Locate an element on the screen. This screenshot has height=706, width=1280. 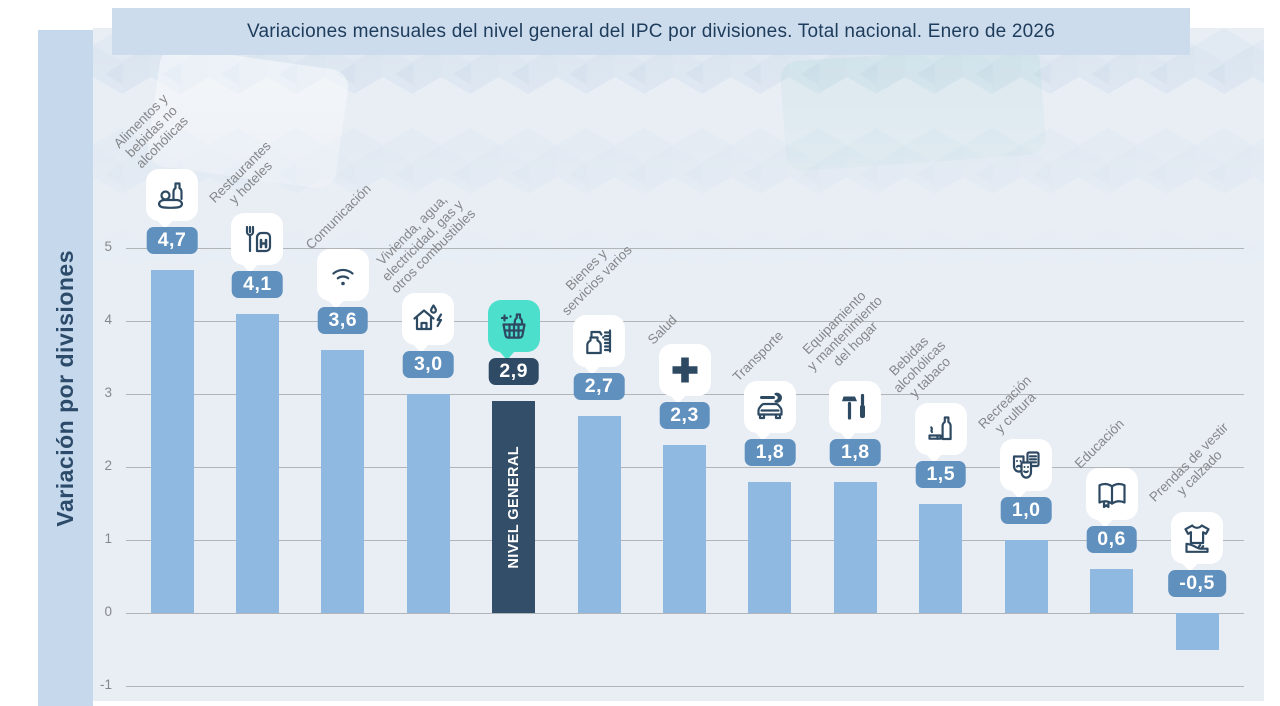
food-bottle-icon is located at coordinates (172, 195).